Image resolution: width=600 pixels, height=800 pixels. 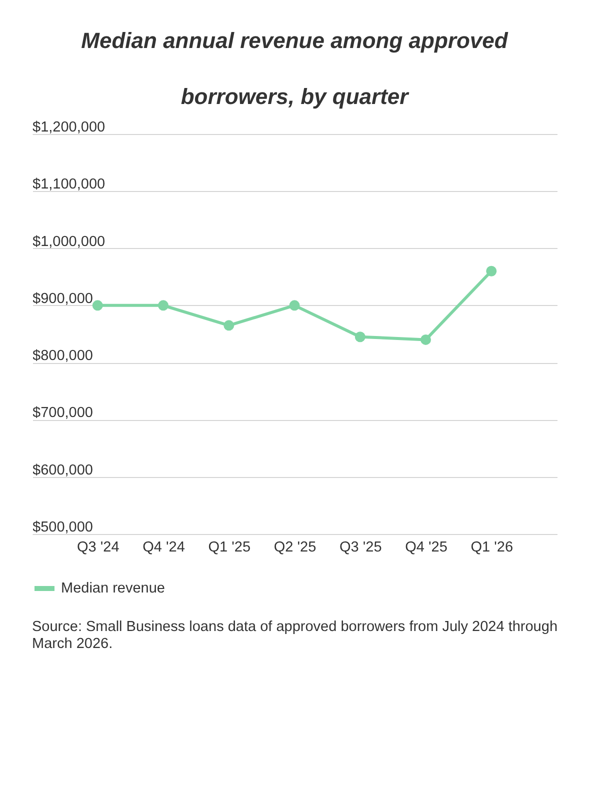 I want to click on source-note: Source: Small Business loans data of approved borrowers from July 2024 through March 2026., so click(x=295, y=636).